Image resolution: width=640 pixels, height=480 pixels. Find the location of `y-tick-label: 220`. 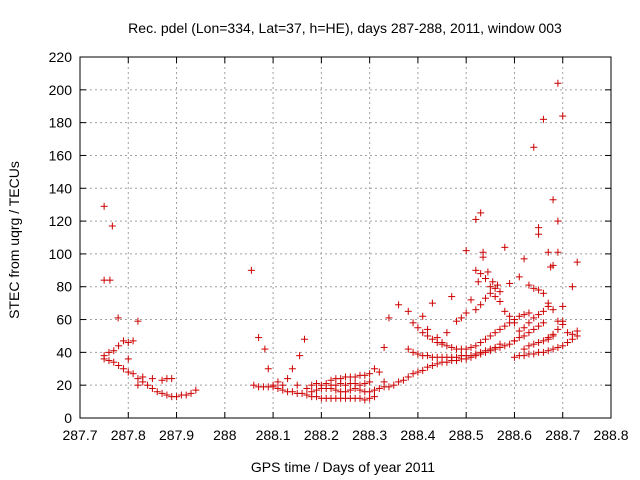

y-tick-label: 220 is located at coordinates (61, 57).